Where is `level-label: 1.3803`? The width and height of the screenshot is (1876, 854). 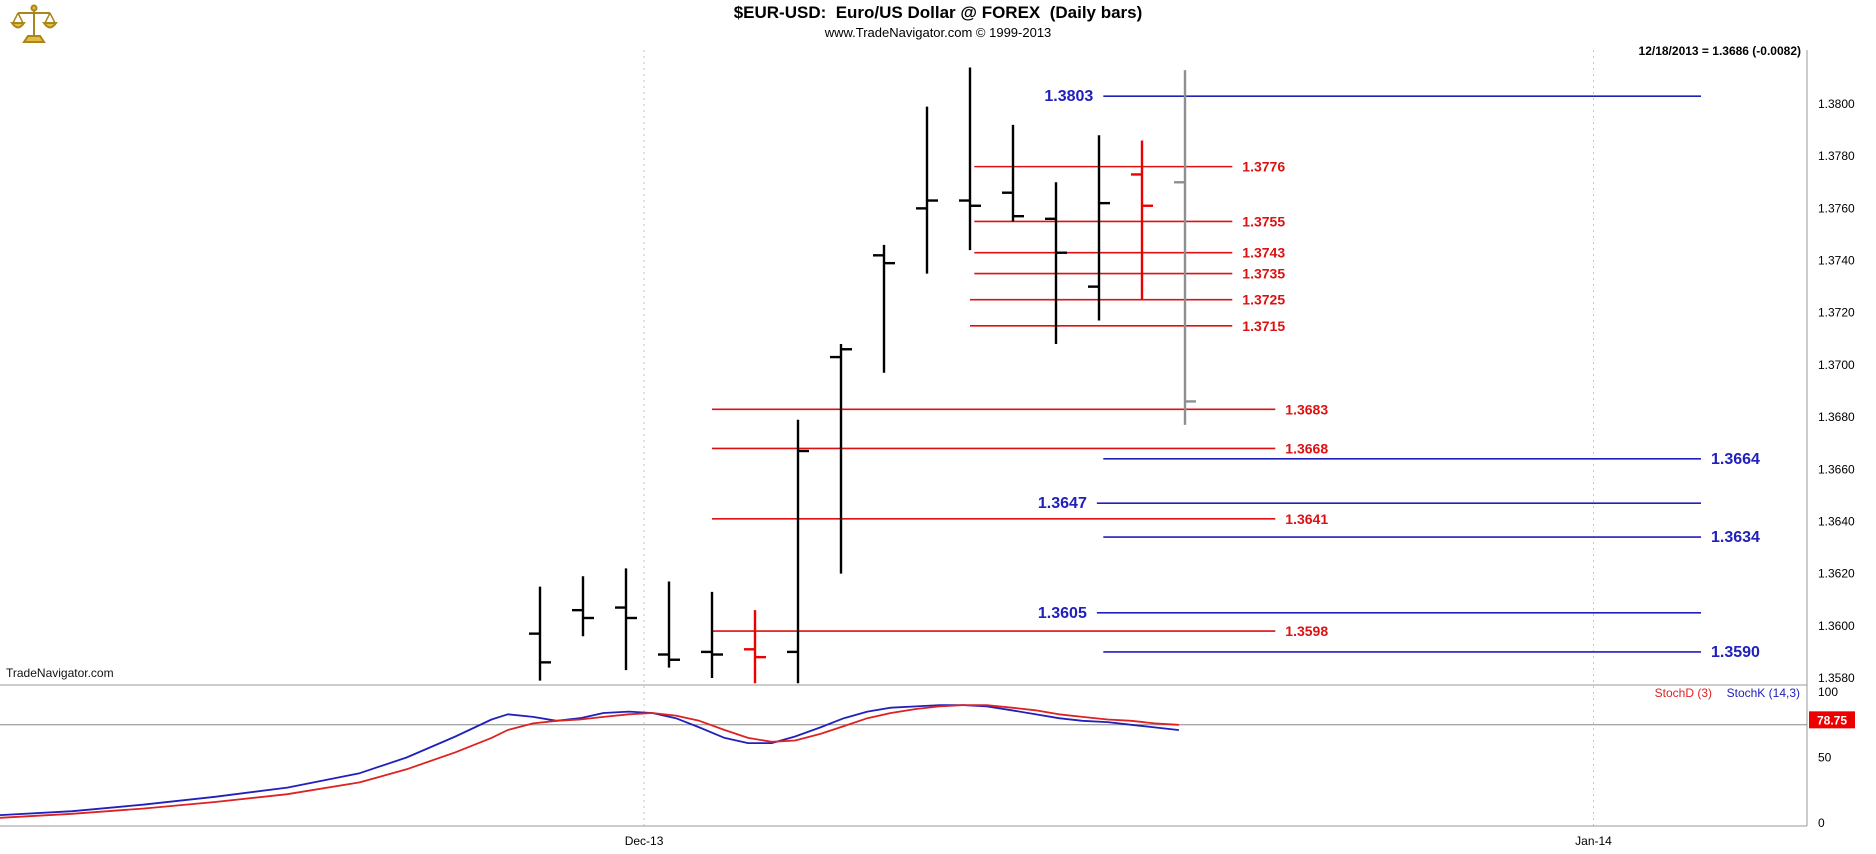 level-label: 1.3803 is located at coordinates (1068, 96).